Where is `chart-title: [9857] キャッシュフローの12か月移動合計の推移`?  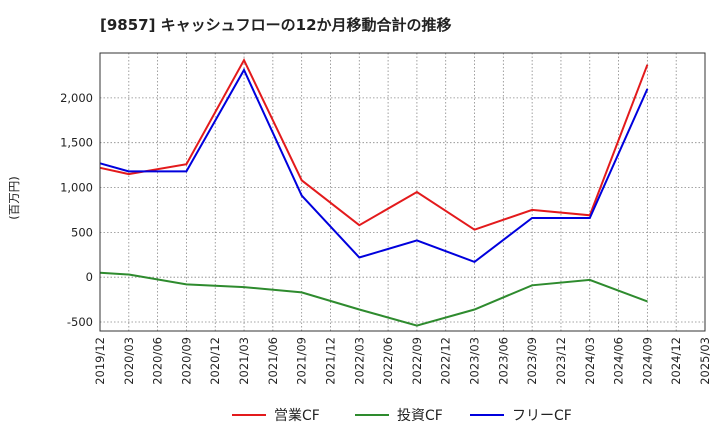 chart-title: [9857] キャッシュフローの12か月移動合計の推移 is located at coordinates (276, 25).